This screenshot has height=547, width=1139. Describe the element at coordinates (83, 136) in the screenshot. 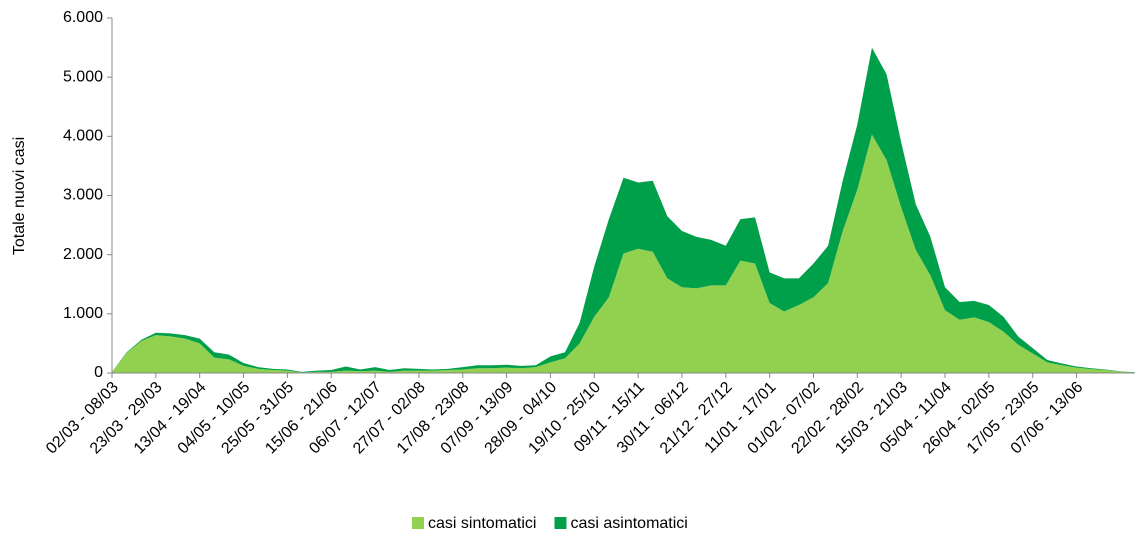

I see `y-tick-label: 4.000` at that location.